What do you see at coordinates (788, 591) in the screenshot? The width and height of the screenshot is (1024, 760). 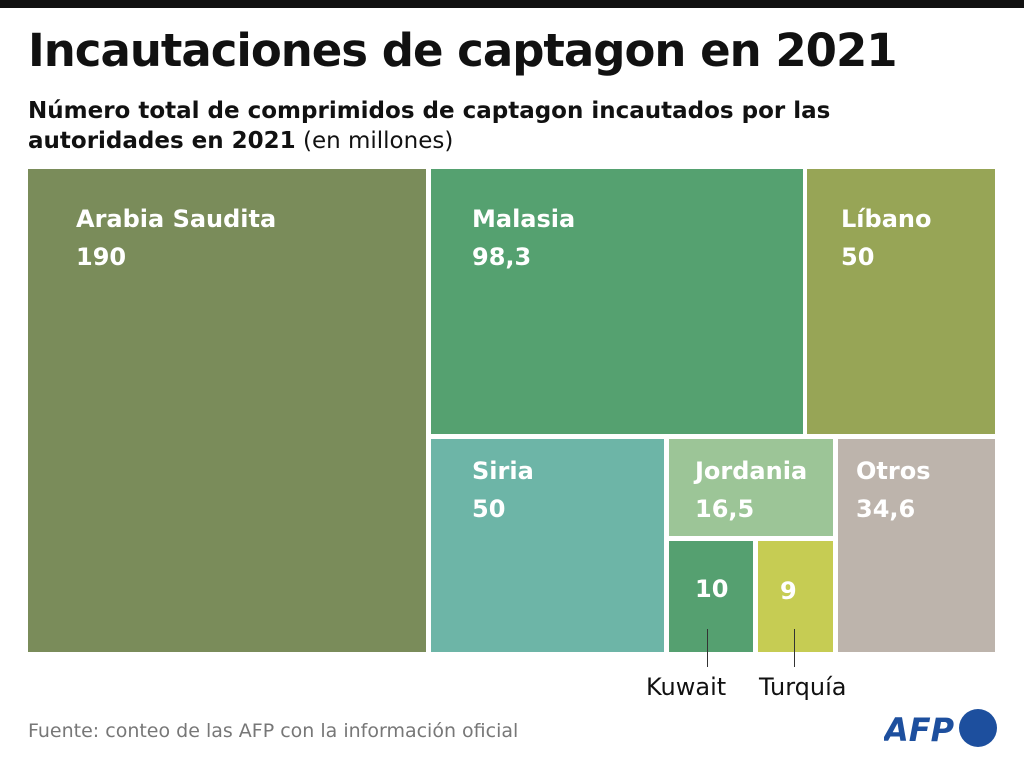 I see `cell-value: 9` at bounding box center [788, 591].